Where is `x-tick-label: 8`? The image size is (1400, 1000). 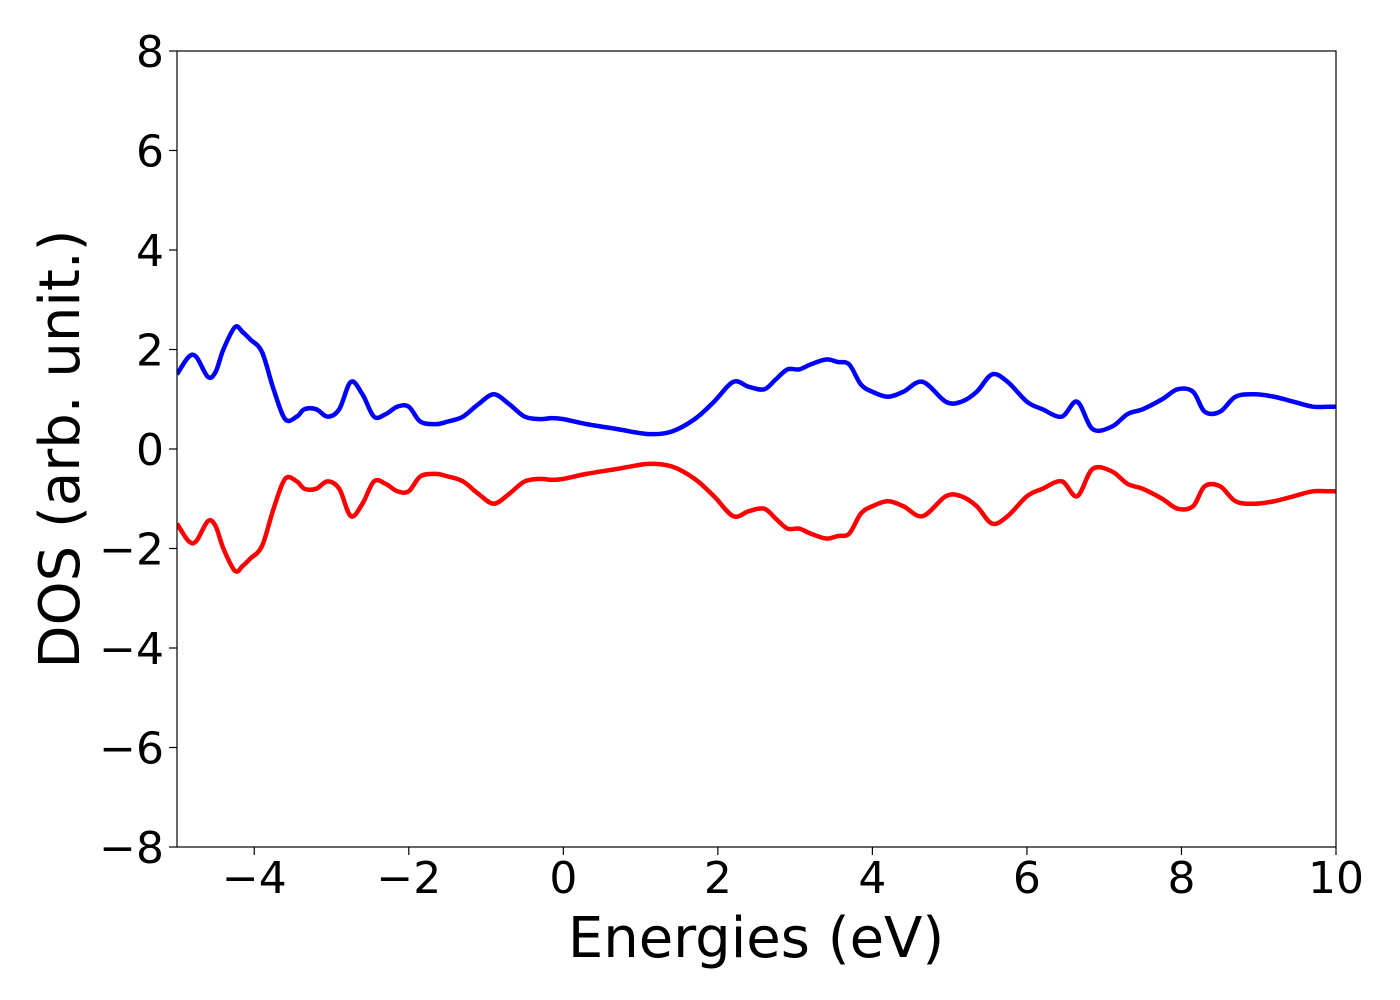 x-tick-label: 8 is located at coordinates (1181, 878).